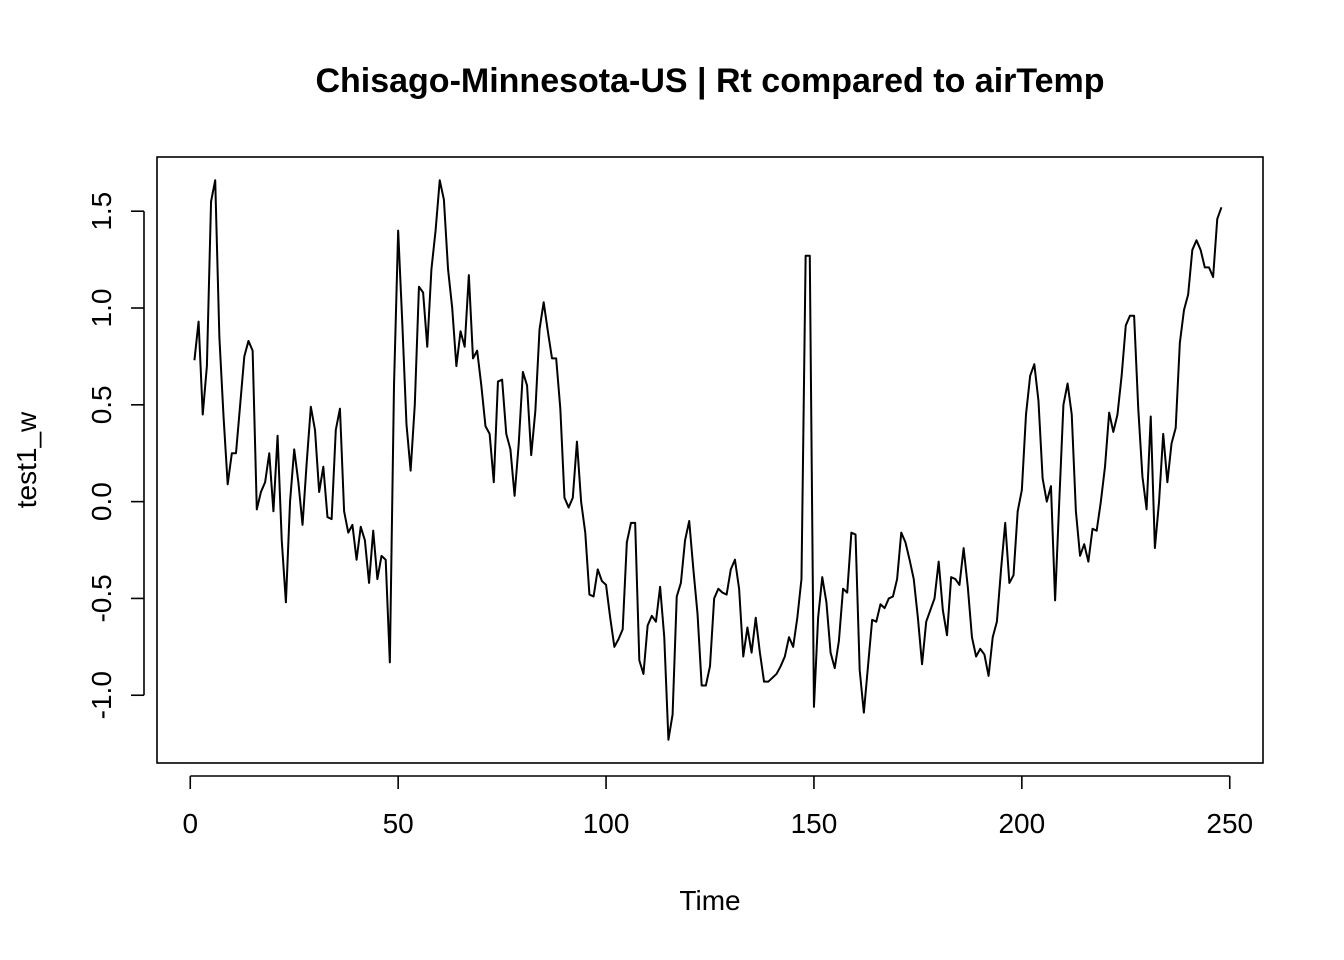  What do you see at coordinates (606, 823) in the screenshot?
I see `x-tick-label: 100` at bounding box center [606, 823].